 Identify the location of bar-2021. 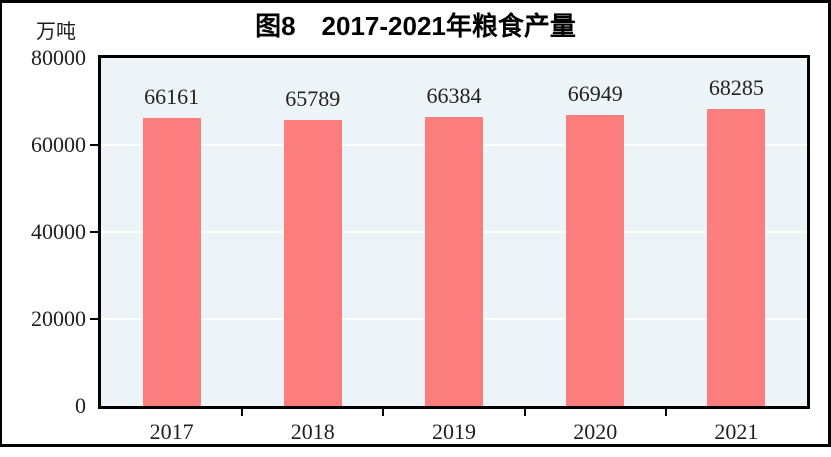
(736, 257).